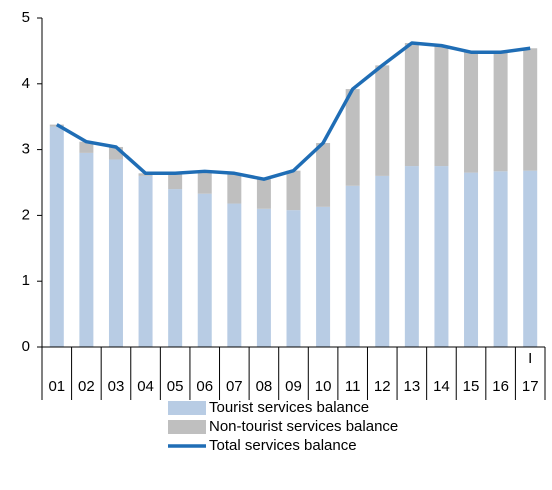  I want to click on x-tick-label: 14, so click(441, 386).